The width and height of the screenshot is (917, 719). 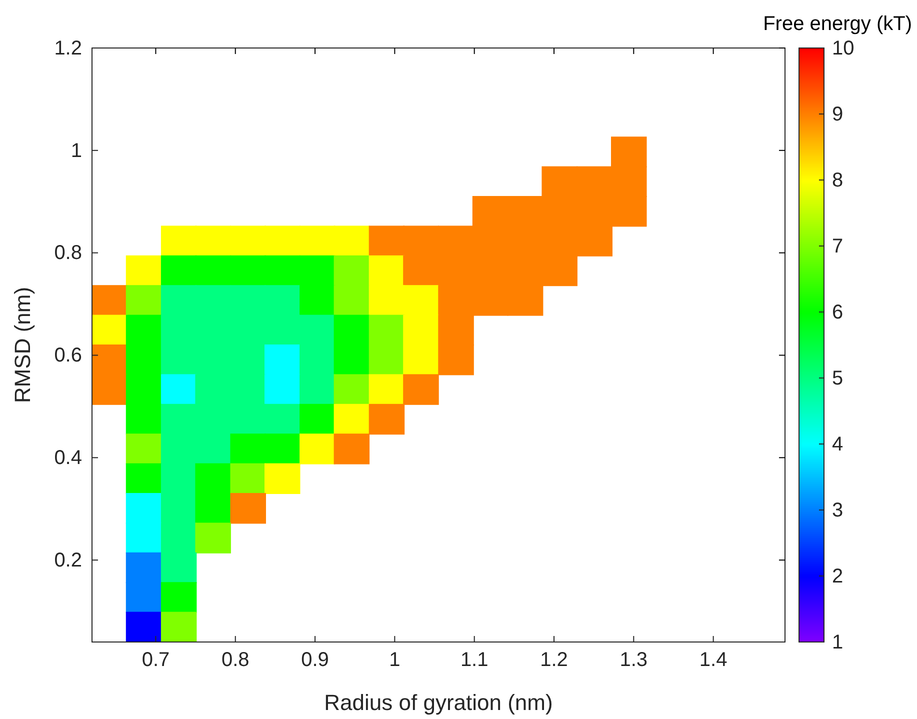 What do you see at coordinates (843, 48) in the screenshot?
I see `color-bar-label: 10` at bounding box center [843, 48].